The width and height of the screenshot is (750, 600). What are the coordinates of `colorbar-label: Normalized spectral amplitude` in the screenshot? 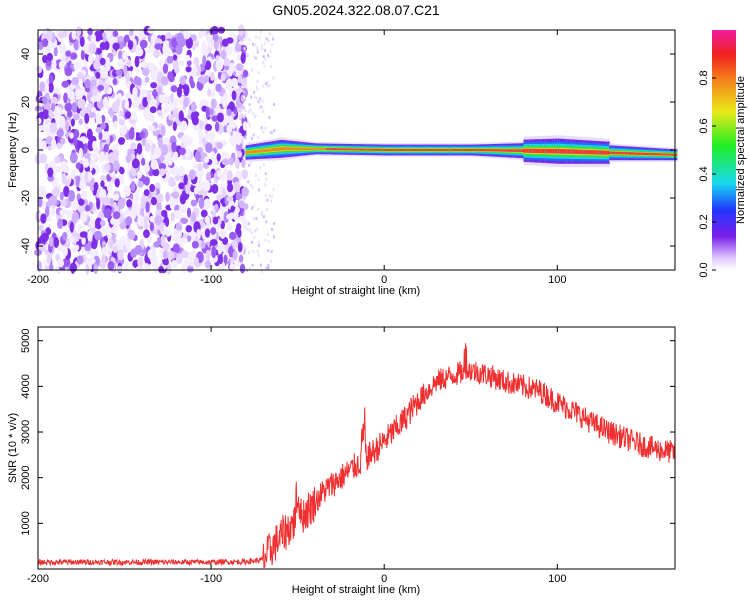 It's located at (741, 150).